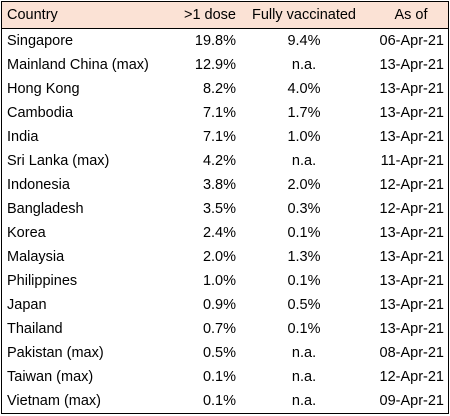 The height and width of the screenshot is (416, 450). Describe the element at coordinates (219, 89) in the screenshot. I see `cell-one-dose: 8.2%` at that location.